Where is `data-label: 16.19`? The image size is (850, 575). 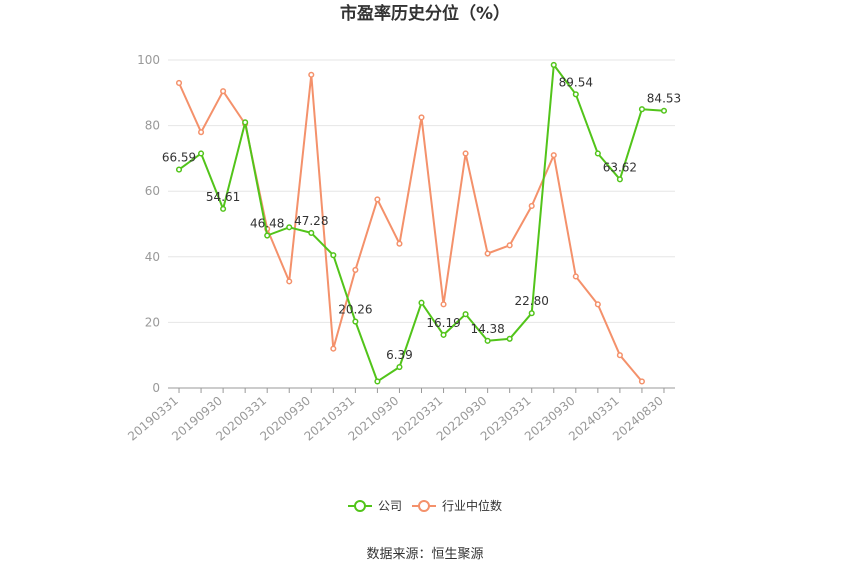
data-label: 16.19 is located at coordinates (443, 323).